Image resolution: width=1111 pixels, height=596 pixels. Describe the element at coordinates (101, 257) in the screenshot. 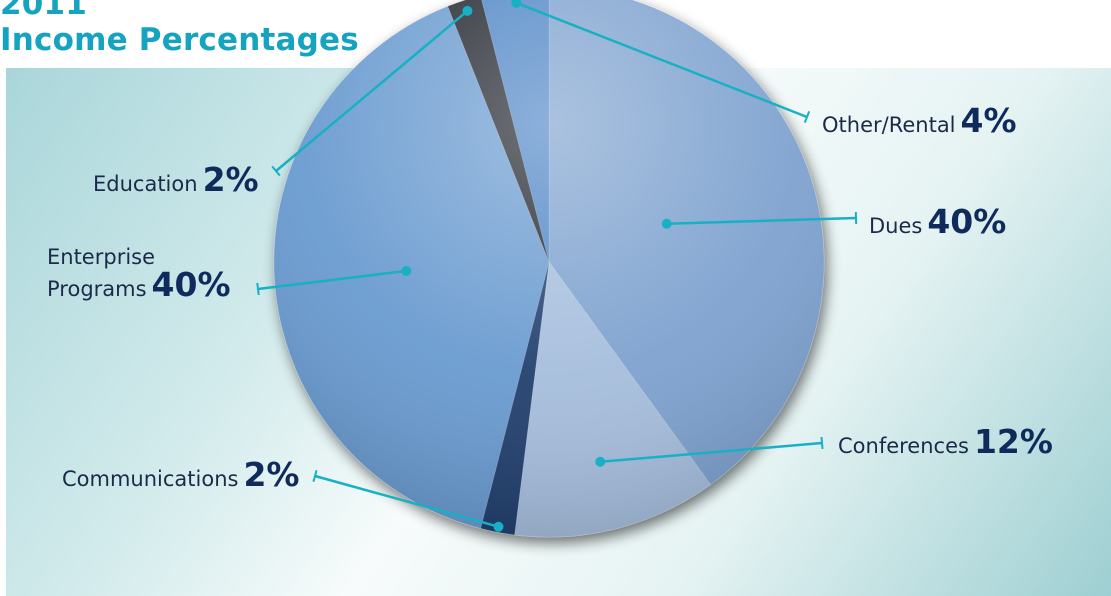

I see `slice-name-line1: Enterprise` at that location.